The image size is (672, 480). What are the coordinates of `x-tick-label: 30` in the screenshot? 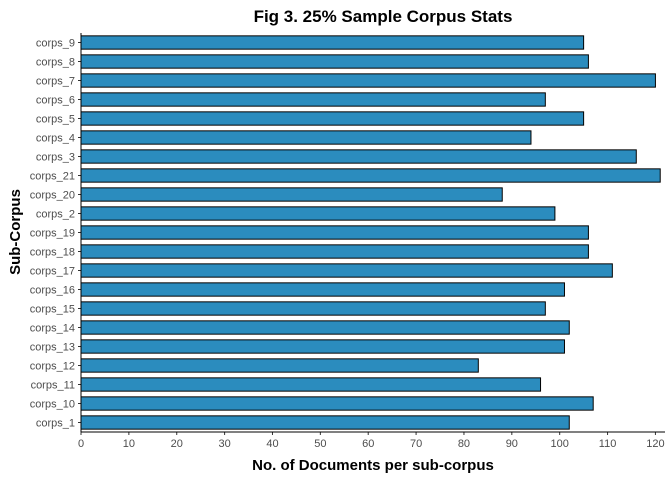 It's located at (224, 444).